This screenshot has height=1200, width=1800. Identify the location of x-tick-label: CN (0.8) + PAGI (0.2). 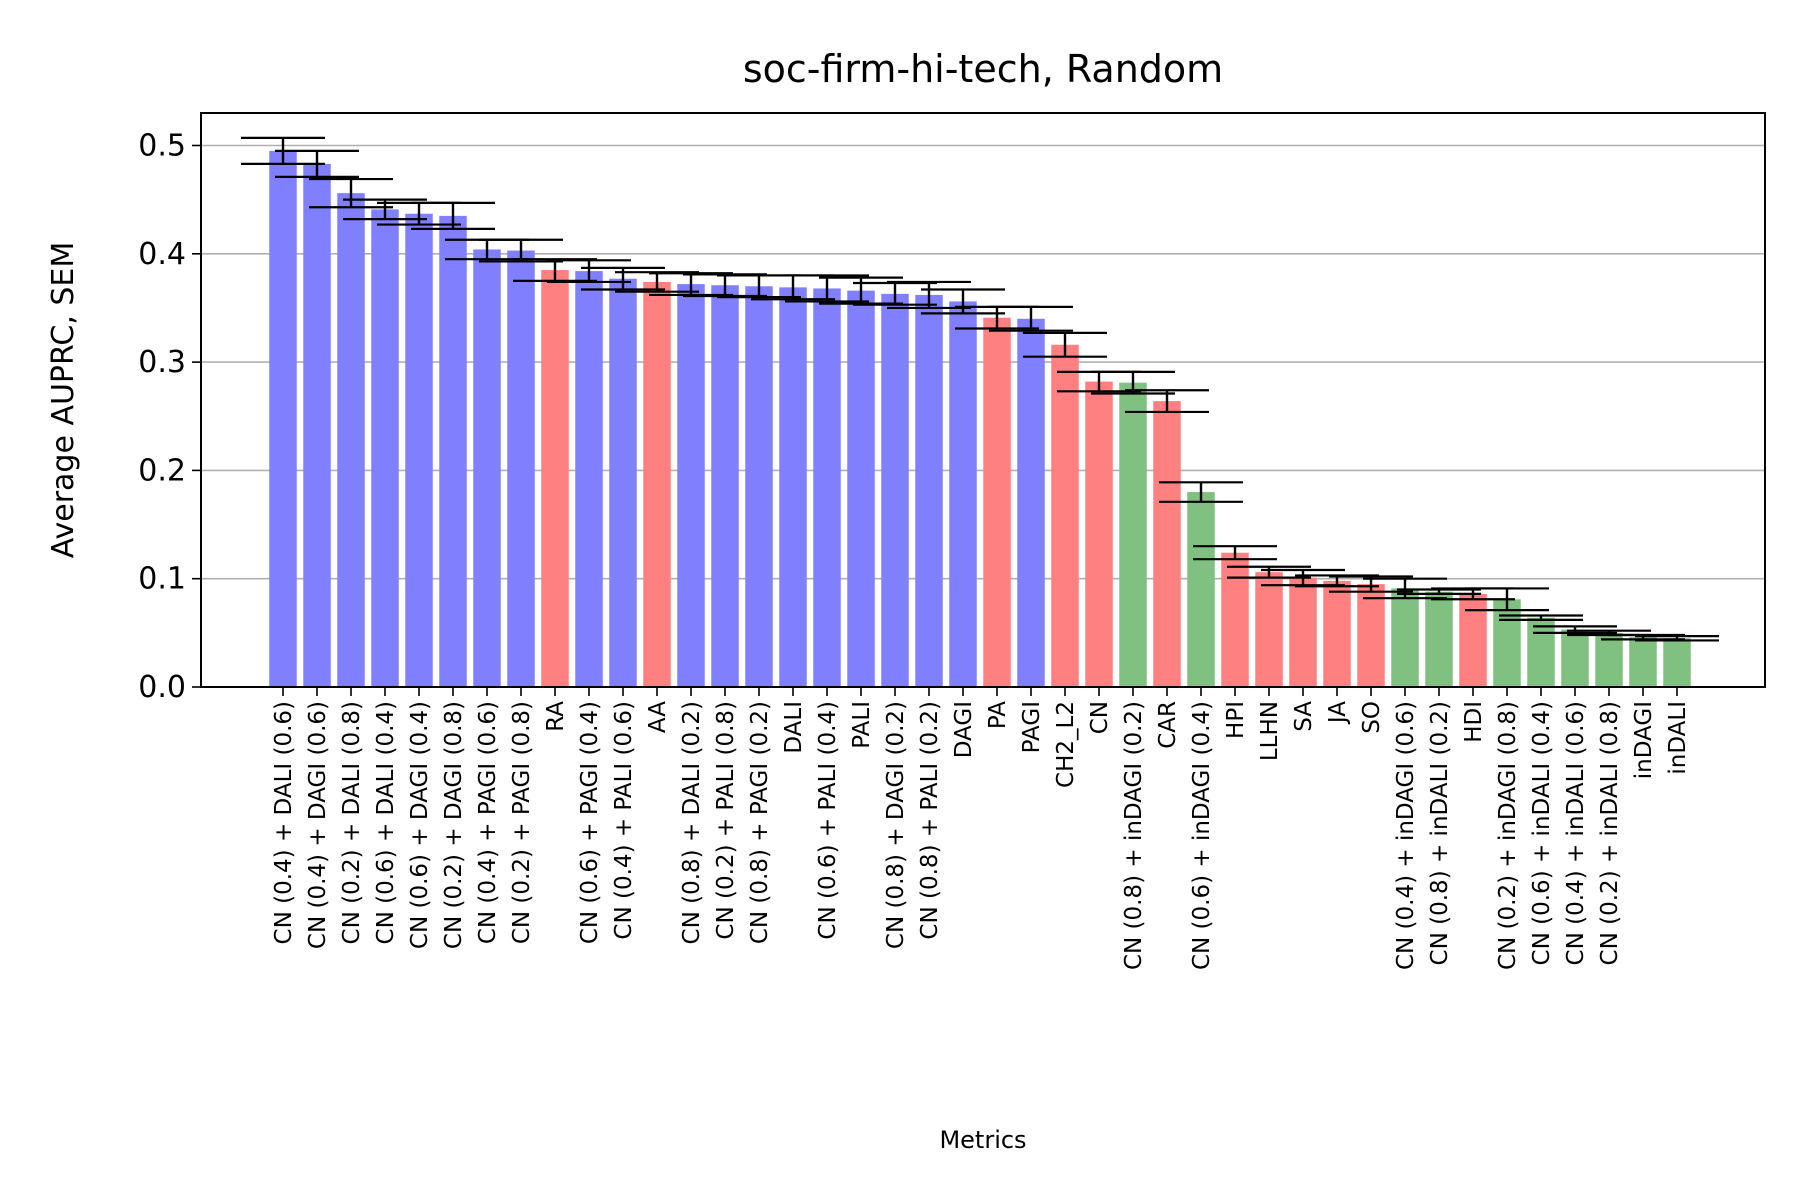
(760, 822).